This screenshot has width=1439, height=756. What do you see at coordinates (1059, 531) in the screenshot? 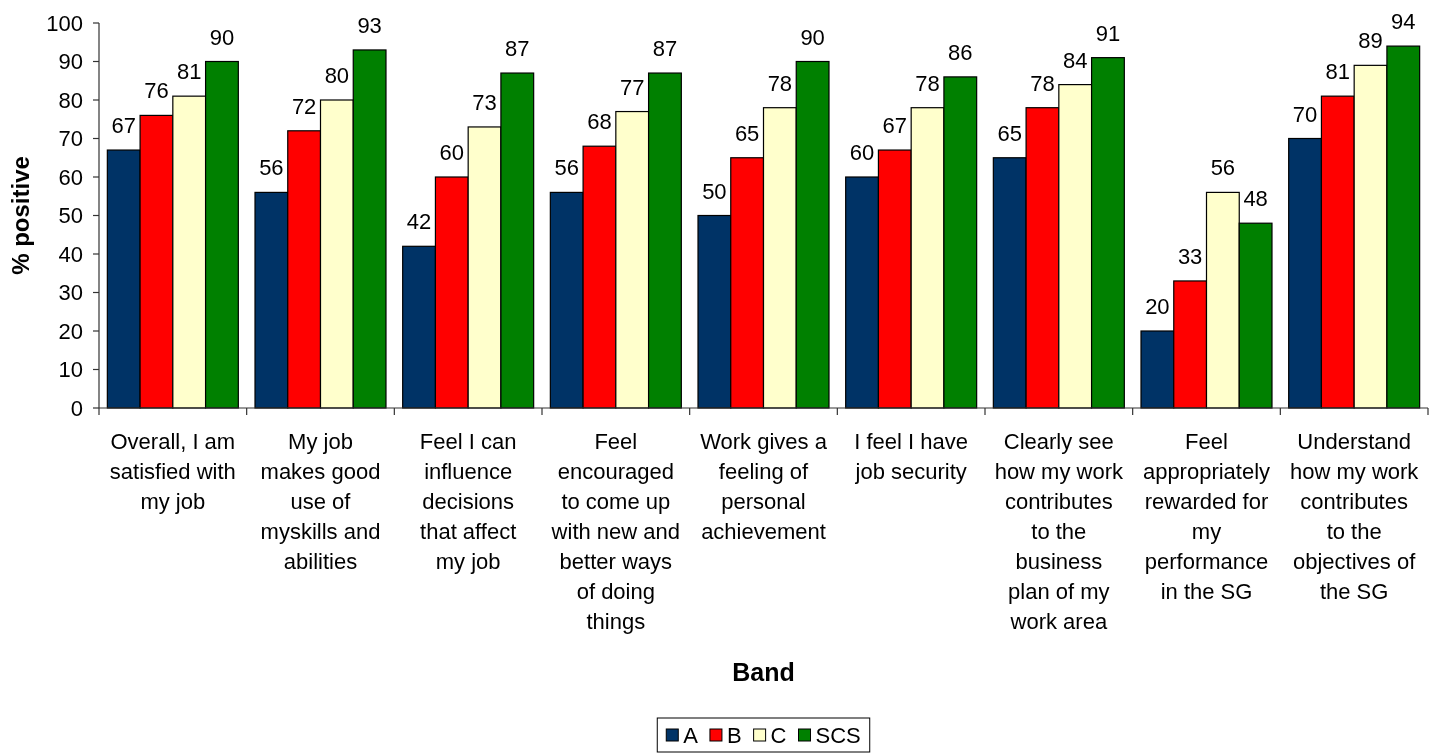
I see `x-tick-label: Clearly see how my work contributes to the business plan of my work area` at bounding box center [1059, 531].